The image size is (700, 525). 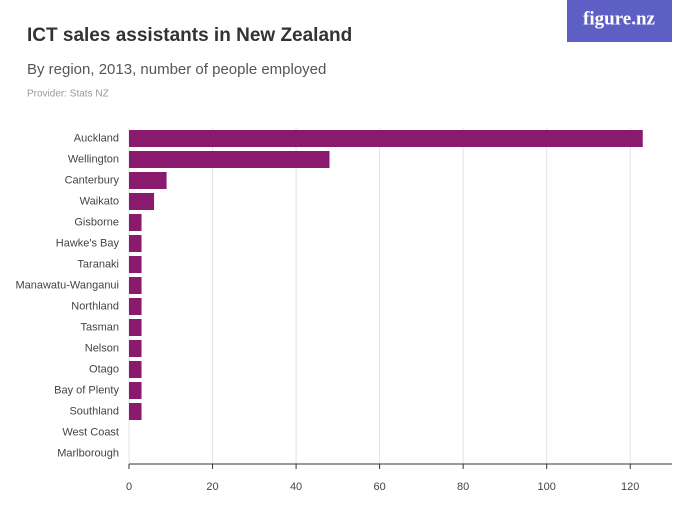 I want to click on logo-box, so click(x=619, y=21).